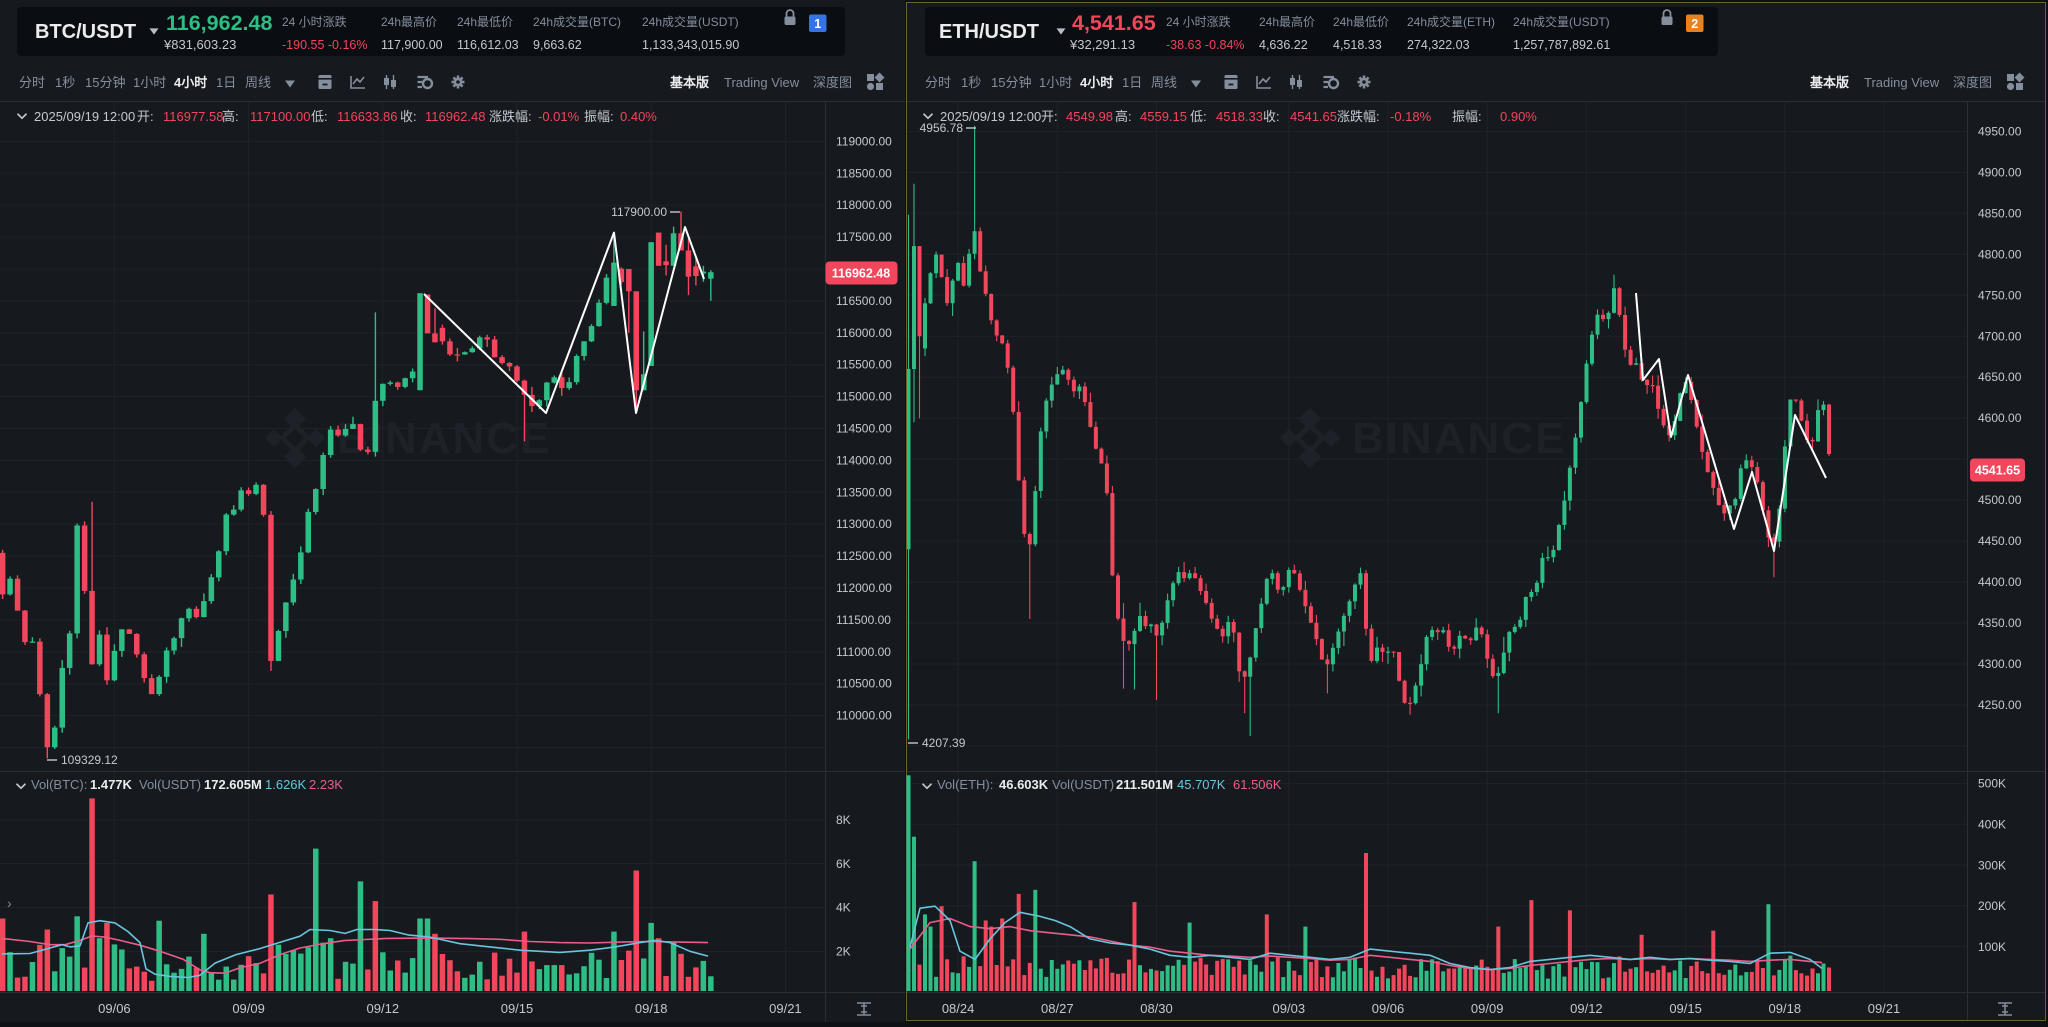 The height and width of the screenshot is (1027, 2048). Describe the element at coordinates (864, 492) in the screenshot. I see `svg-text: 113500.00` at that location.